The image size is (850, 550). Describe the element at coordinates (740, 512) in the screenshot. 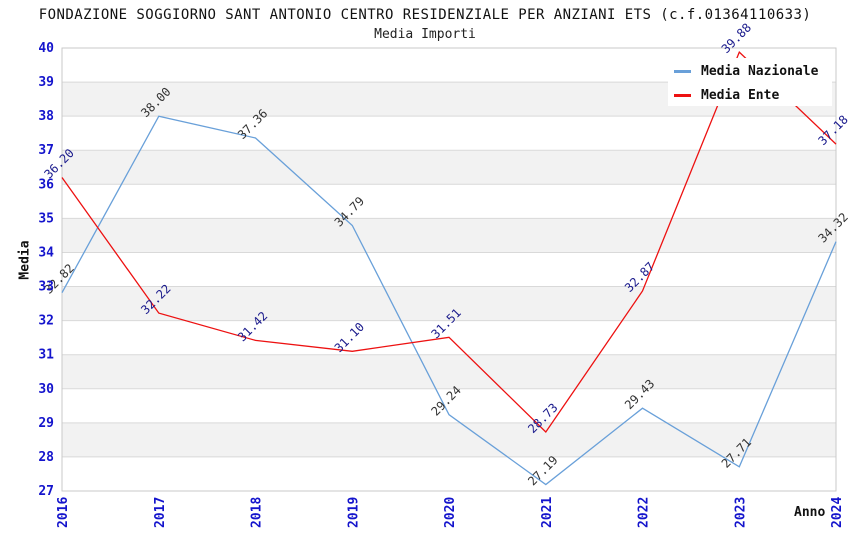

I see `x-tick-label: 2023` at that location.